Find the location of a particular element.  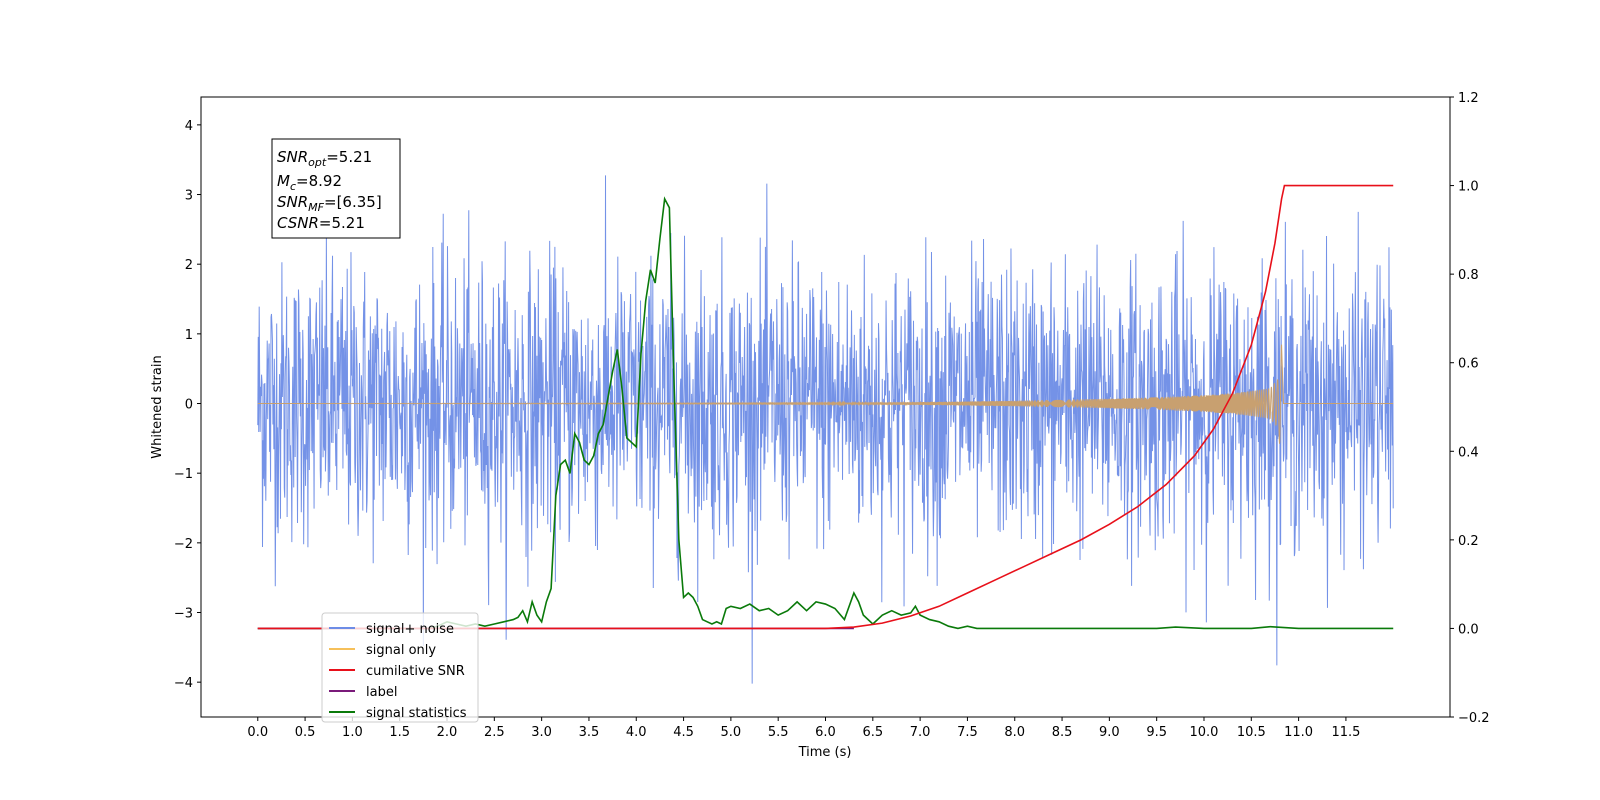

signal-only-line is located at coordinates (825, 394).